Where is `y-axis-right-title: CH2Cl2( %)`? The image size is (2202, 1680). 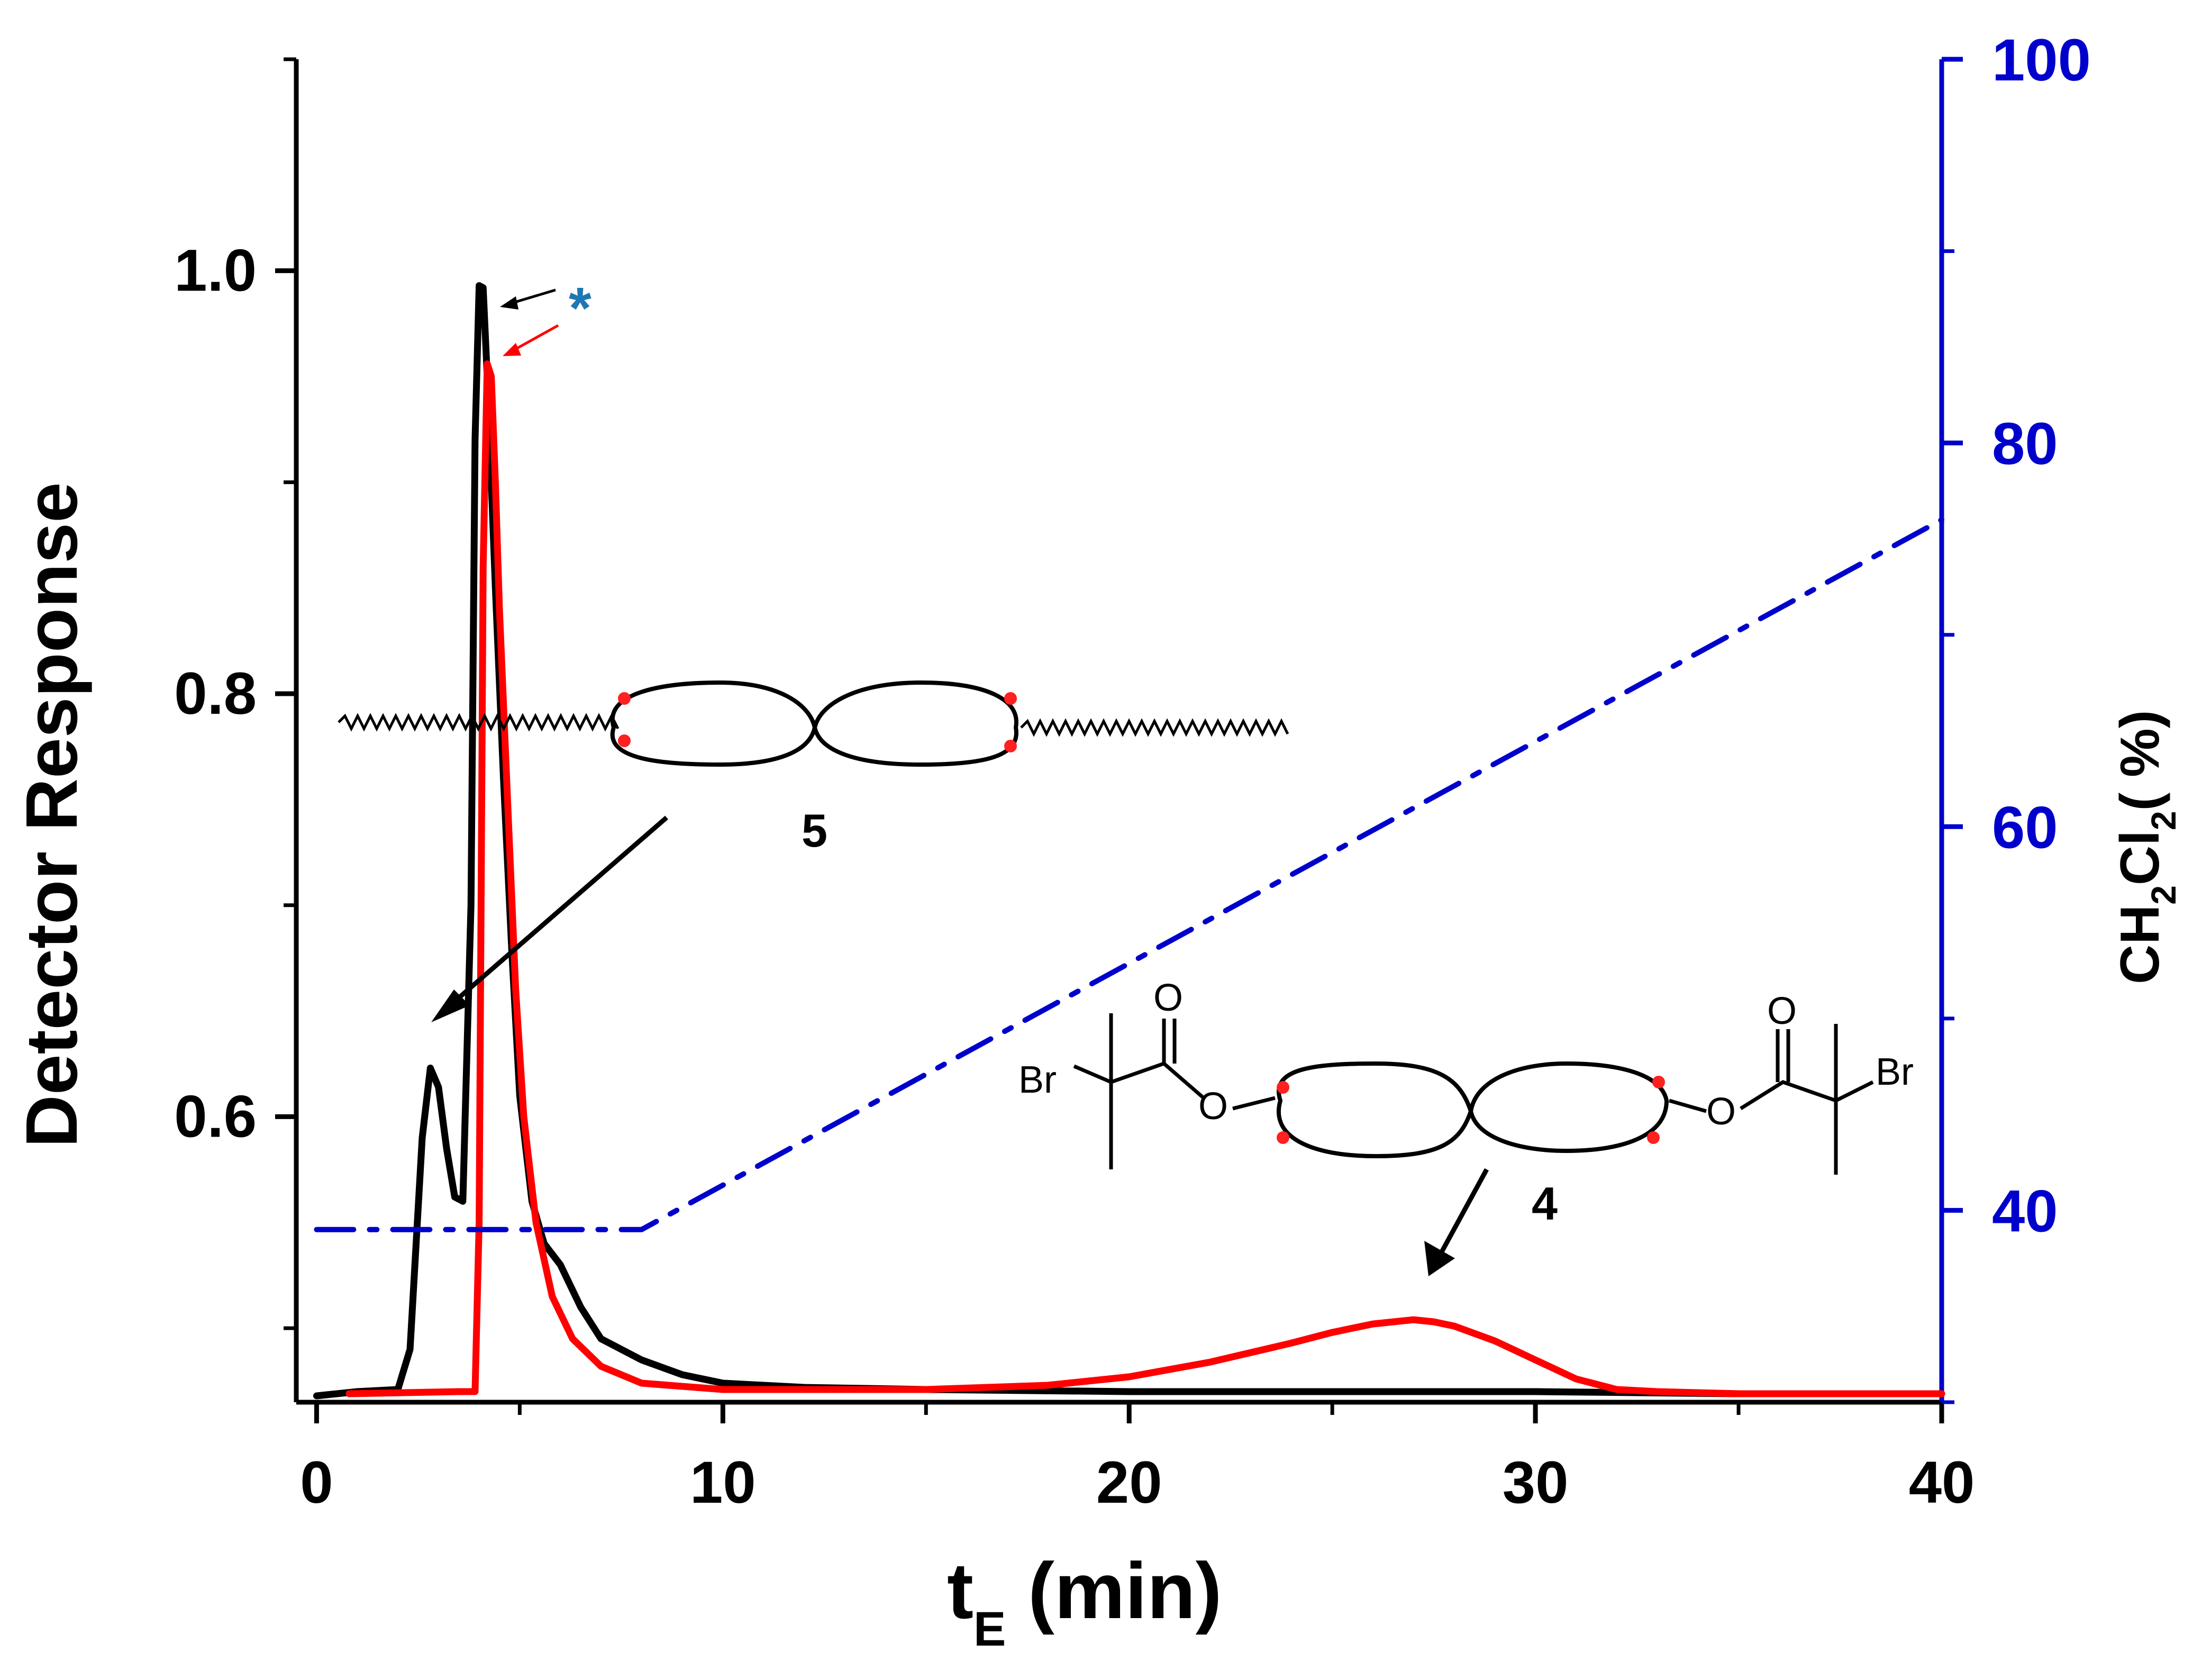 y-axis-right-title: CH2Cl2( %) is located at coordinates (2146, 847).